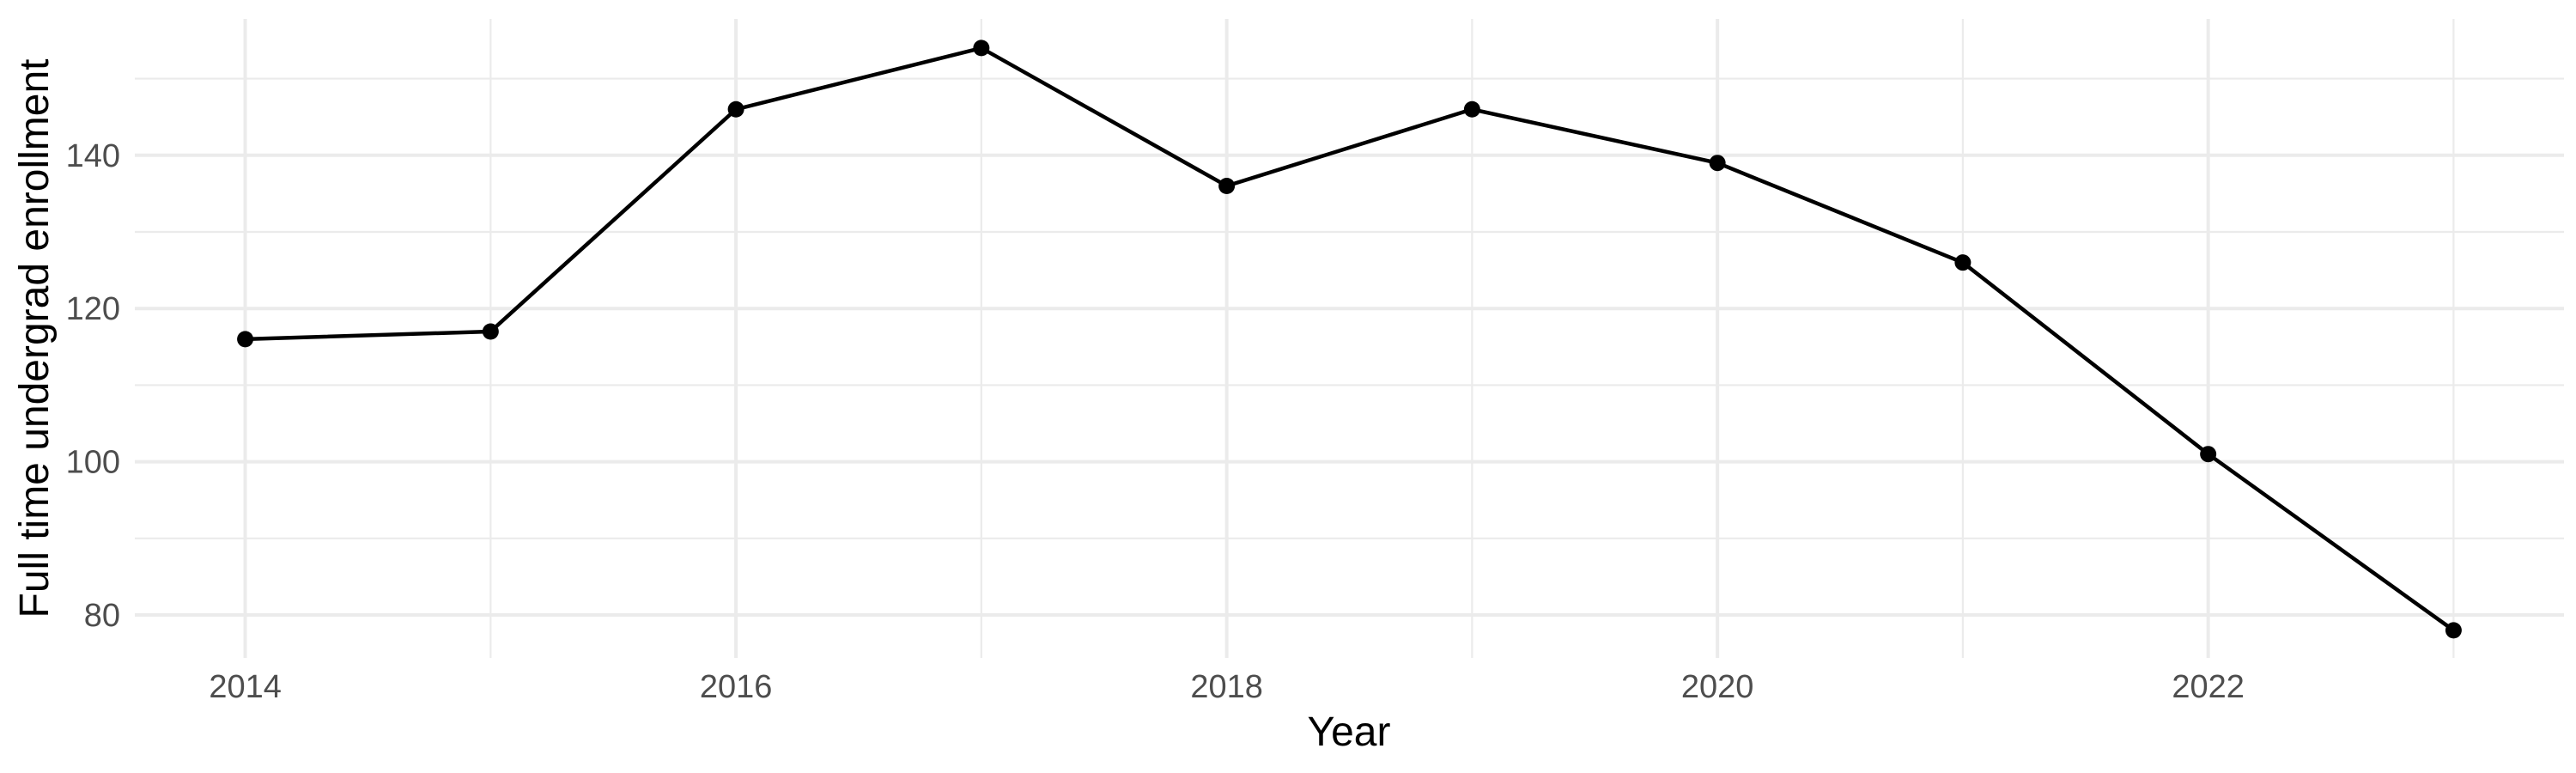 The height and width of the screenshot is (773, 2576). Describe the element at coordinates (93, 309) in the screenshot. I see `y-tick-label: 120` at that location.